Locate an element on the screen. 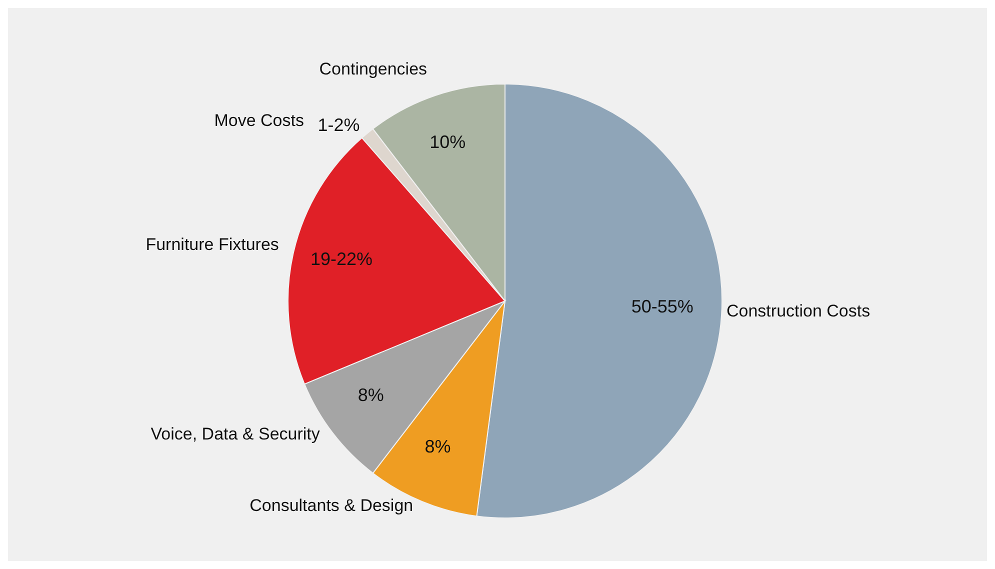  data-label: 1-2% is located at coordinates (339, 125).